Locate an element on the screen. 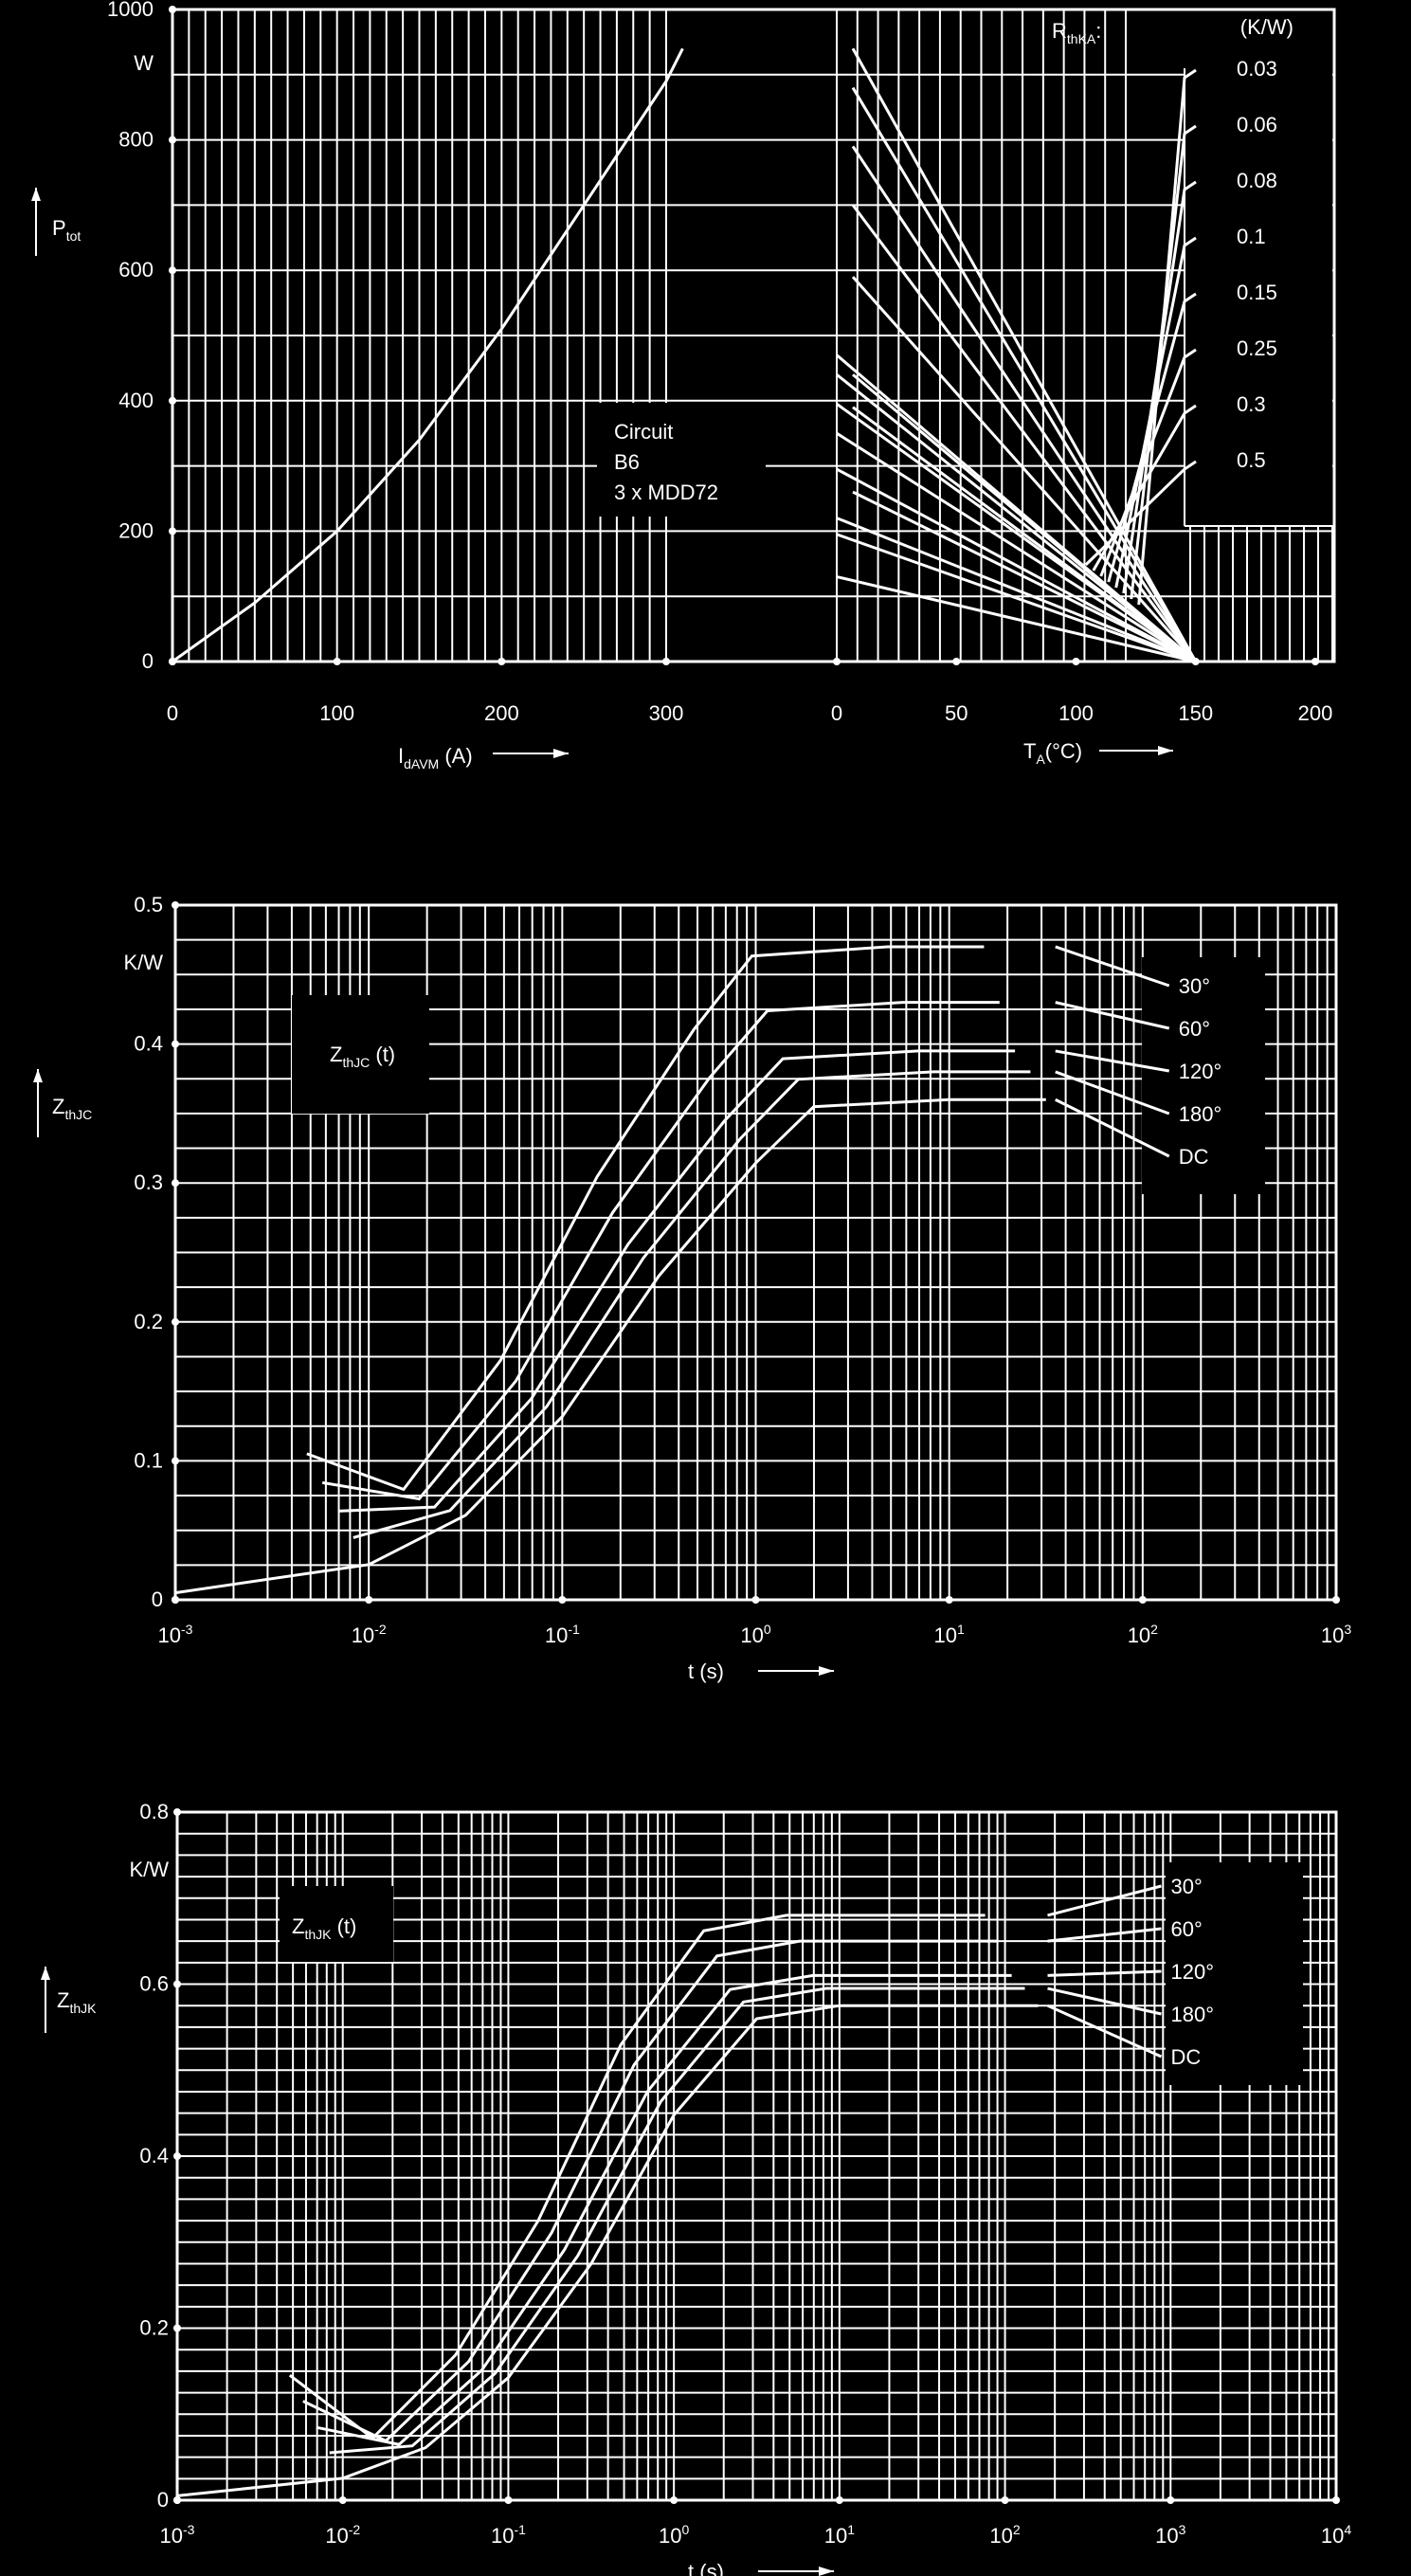 Image resolution: width=1411 pixels, height=2576 pixels. p3-title: ZthJK (t) is located at coordinates (324, 1928).